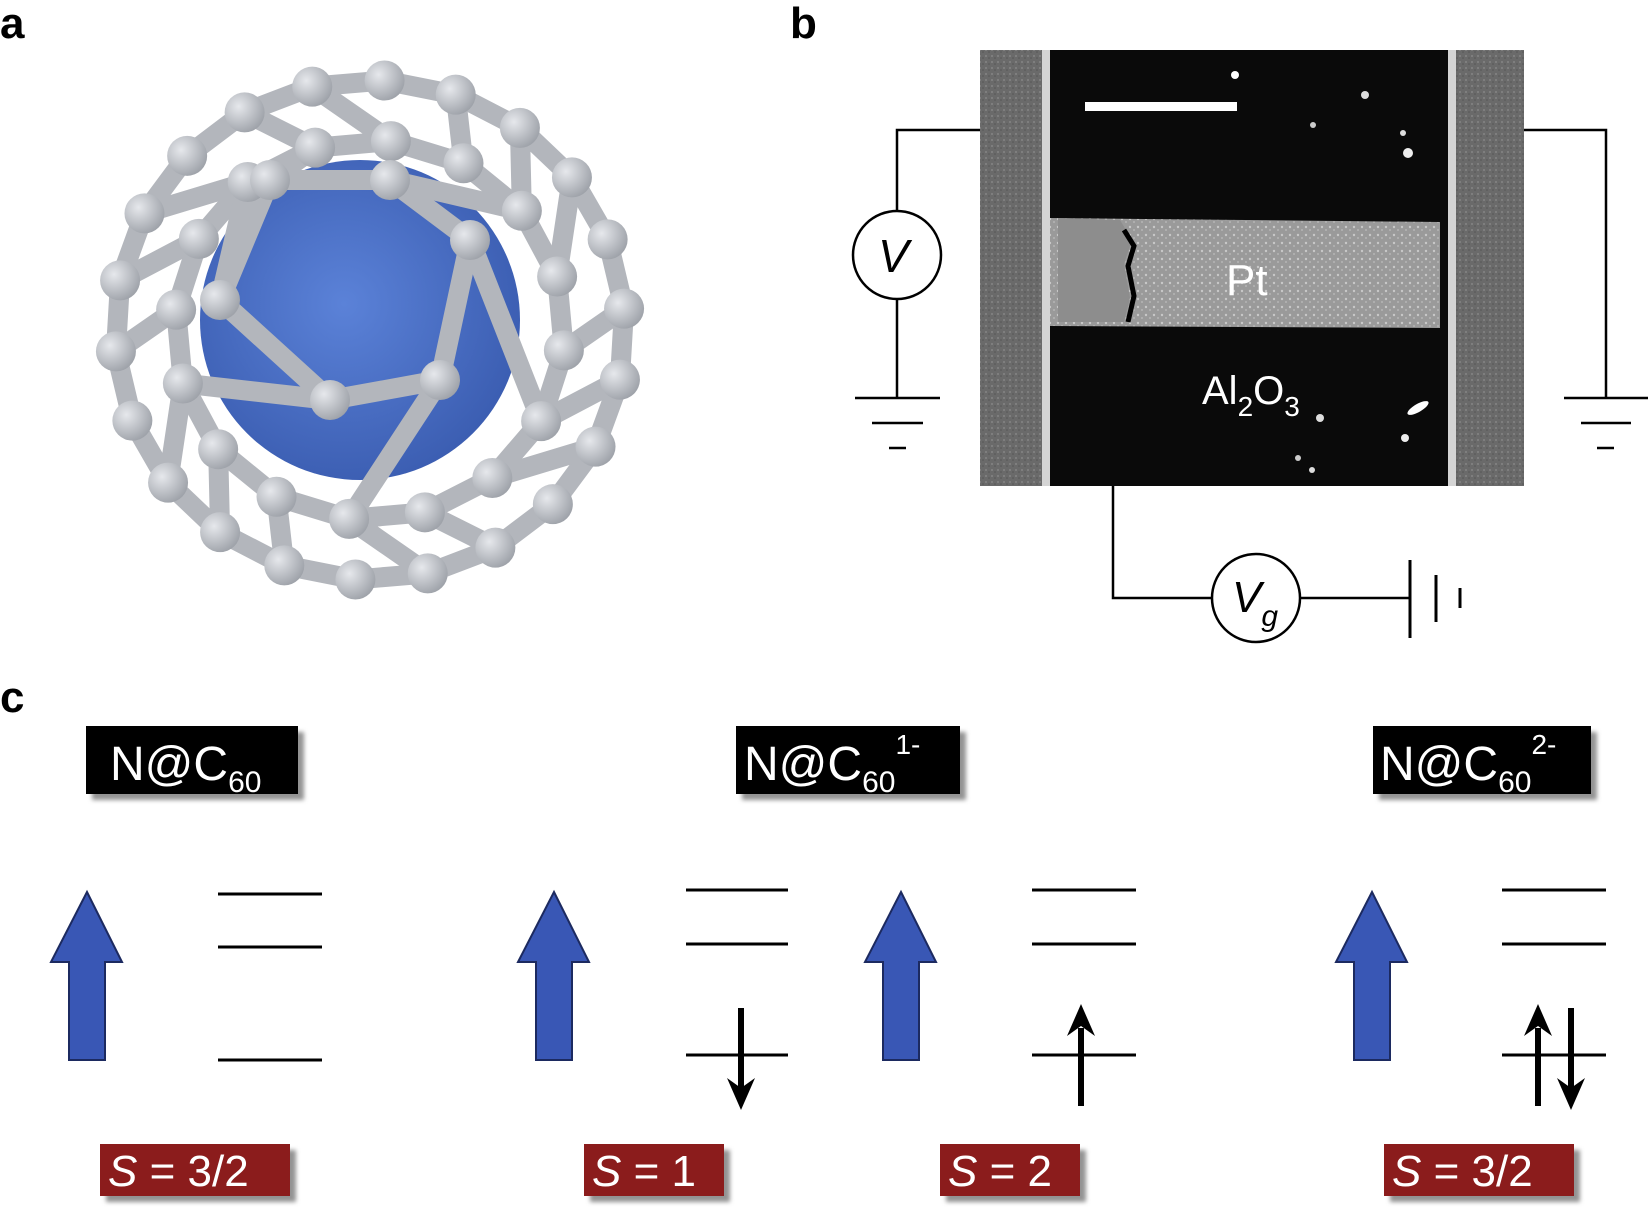  I want to click on ground-symbol-left, so click(897, 423).